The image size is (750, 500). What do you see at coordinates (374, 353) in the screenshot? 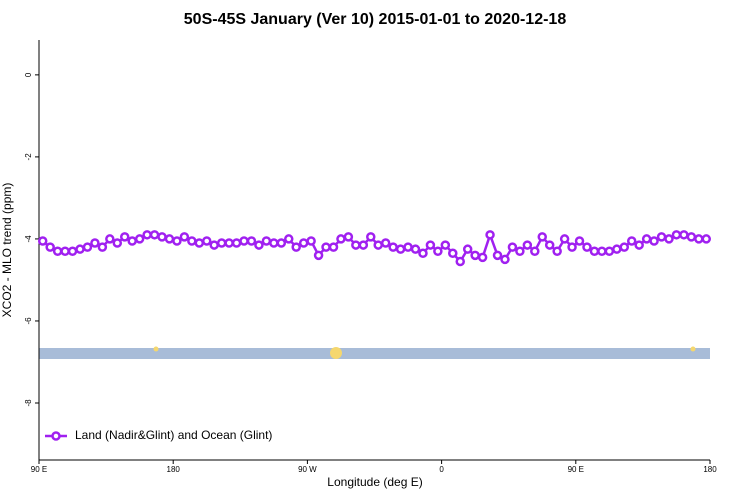
I see `surface-strip` at bounding box center [374, 353].